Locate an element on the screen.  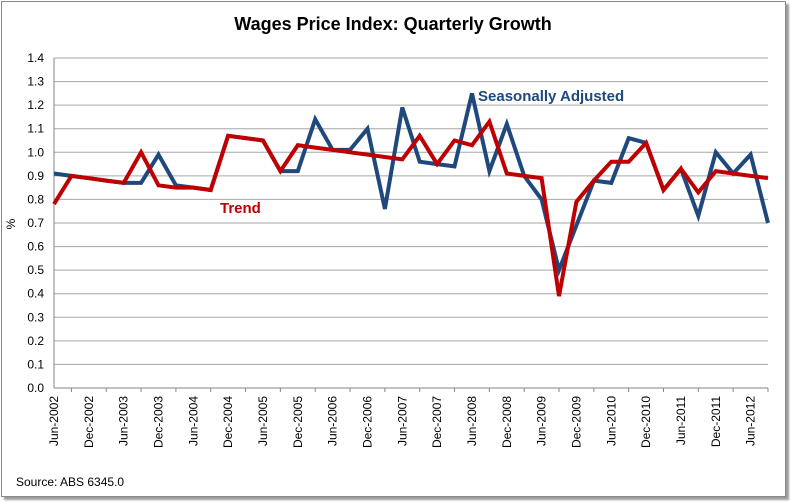
y-tick-label: 0.1 is located at coordinates (35, 364).